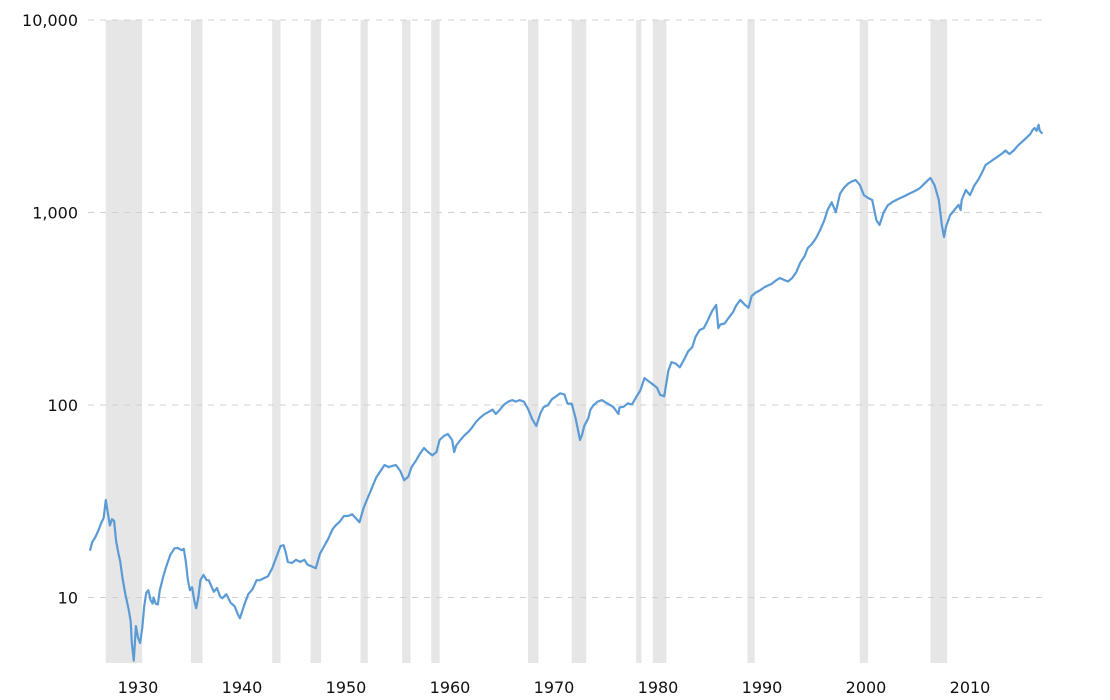  I want to click on x-tick-label: 1990, so click(762, 687).